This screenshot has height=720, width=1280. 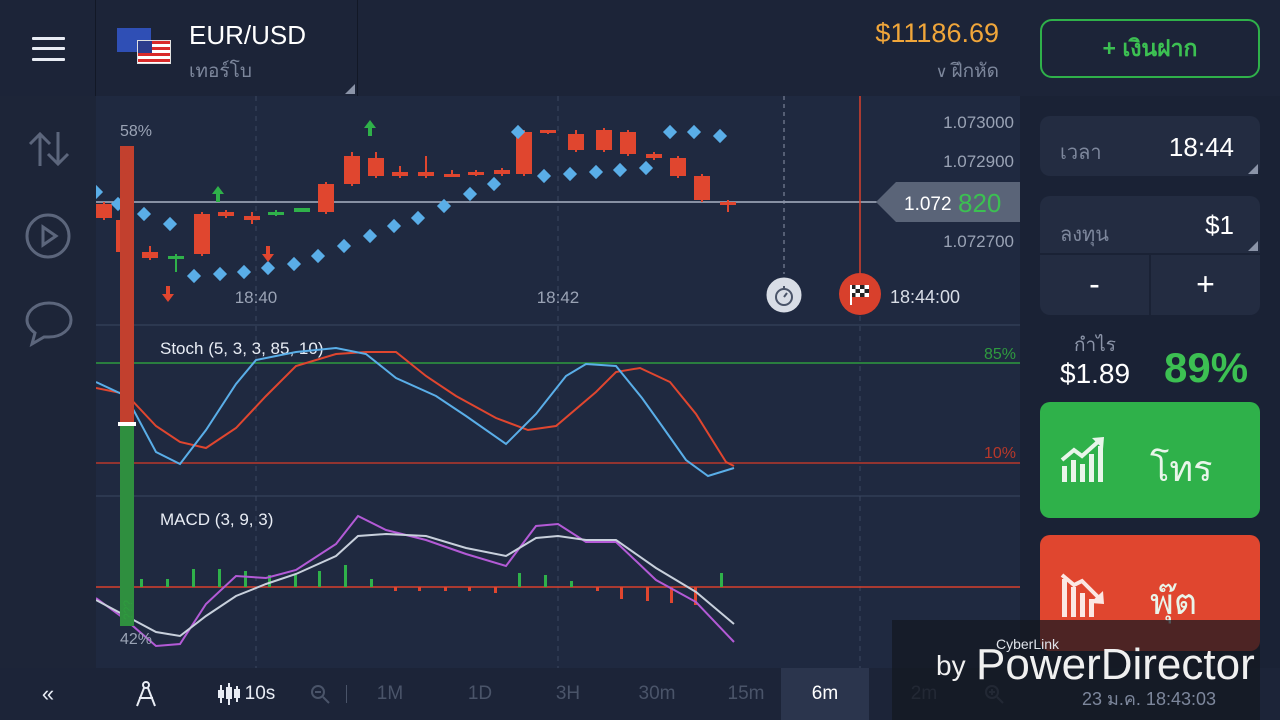 What do you see at coordinates (127, 424) in the screenshot?
I see `sentiment-divider` at bounding box center [127, 424].